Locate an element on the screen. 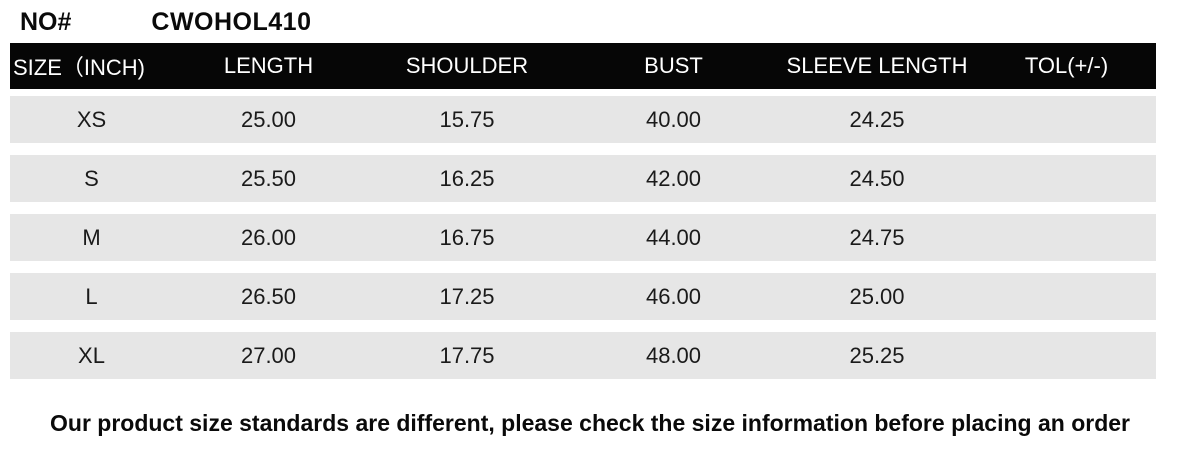 The height and width of the screenshot is (455, 1180). cell-length: 25.50 is located at coordinates (268, 178).